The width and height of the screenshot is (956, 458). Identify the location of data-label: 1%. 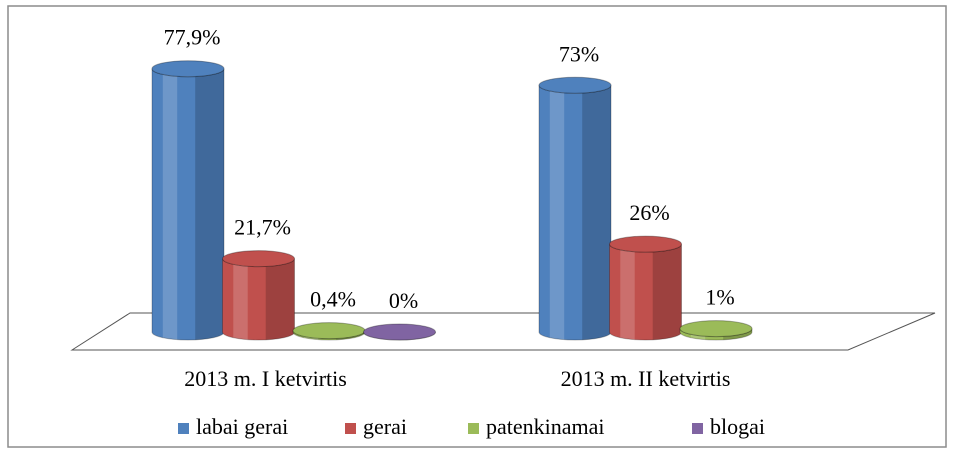
(719, 297).